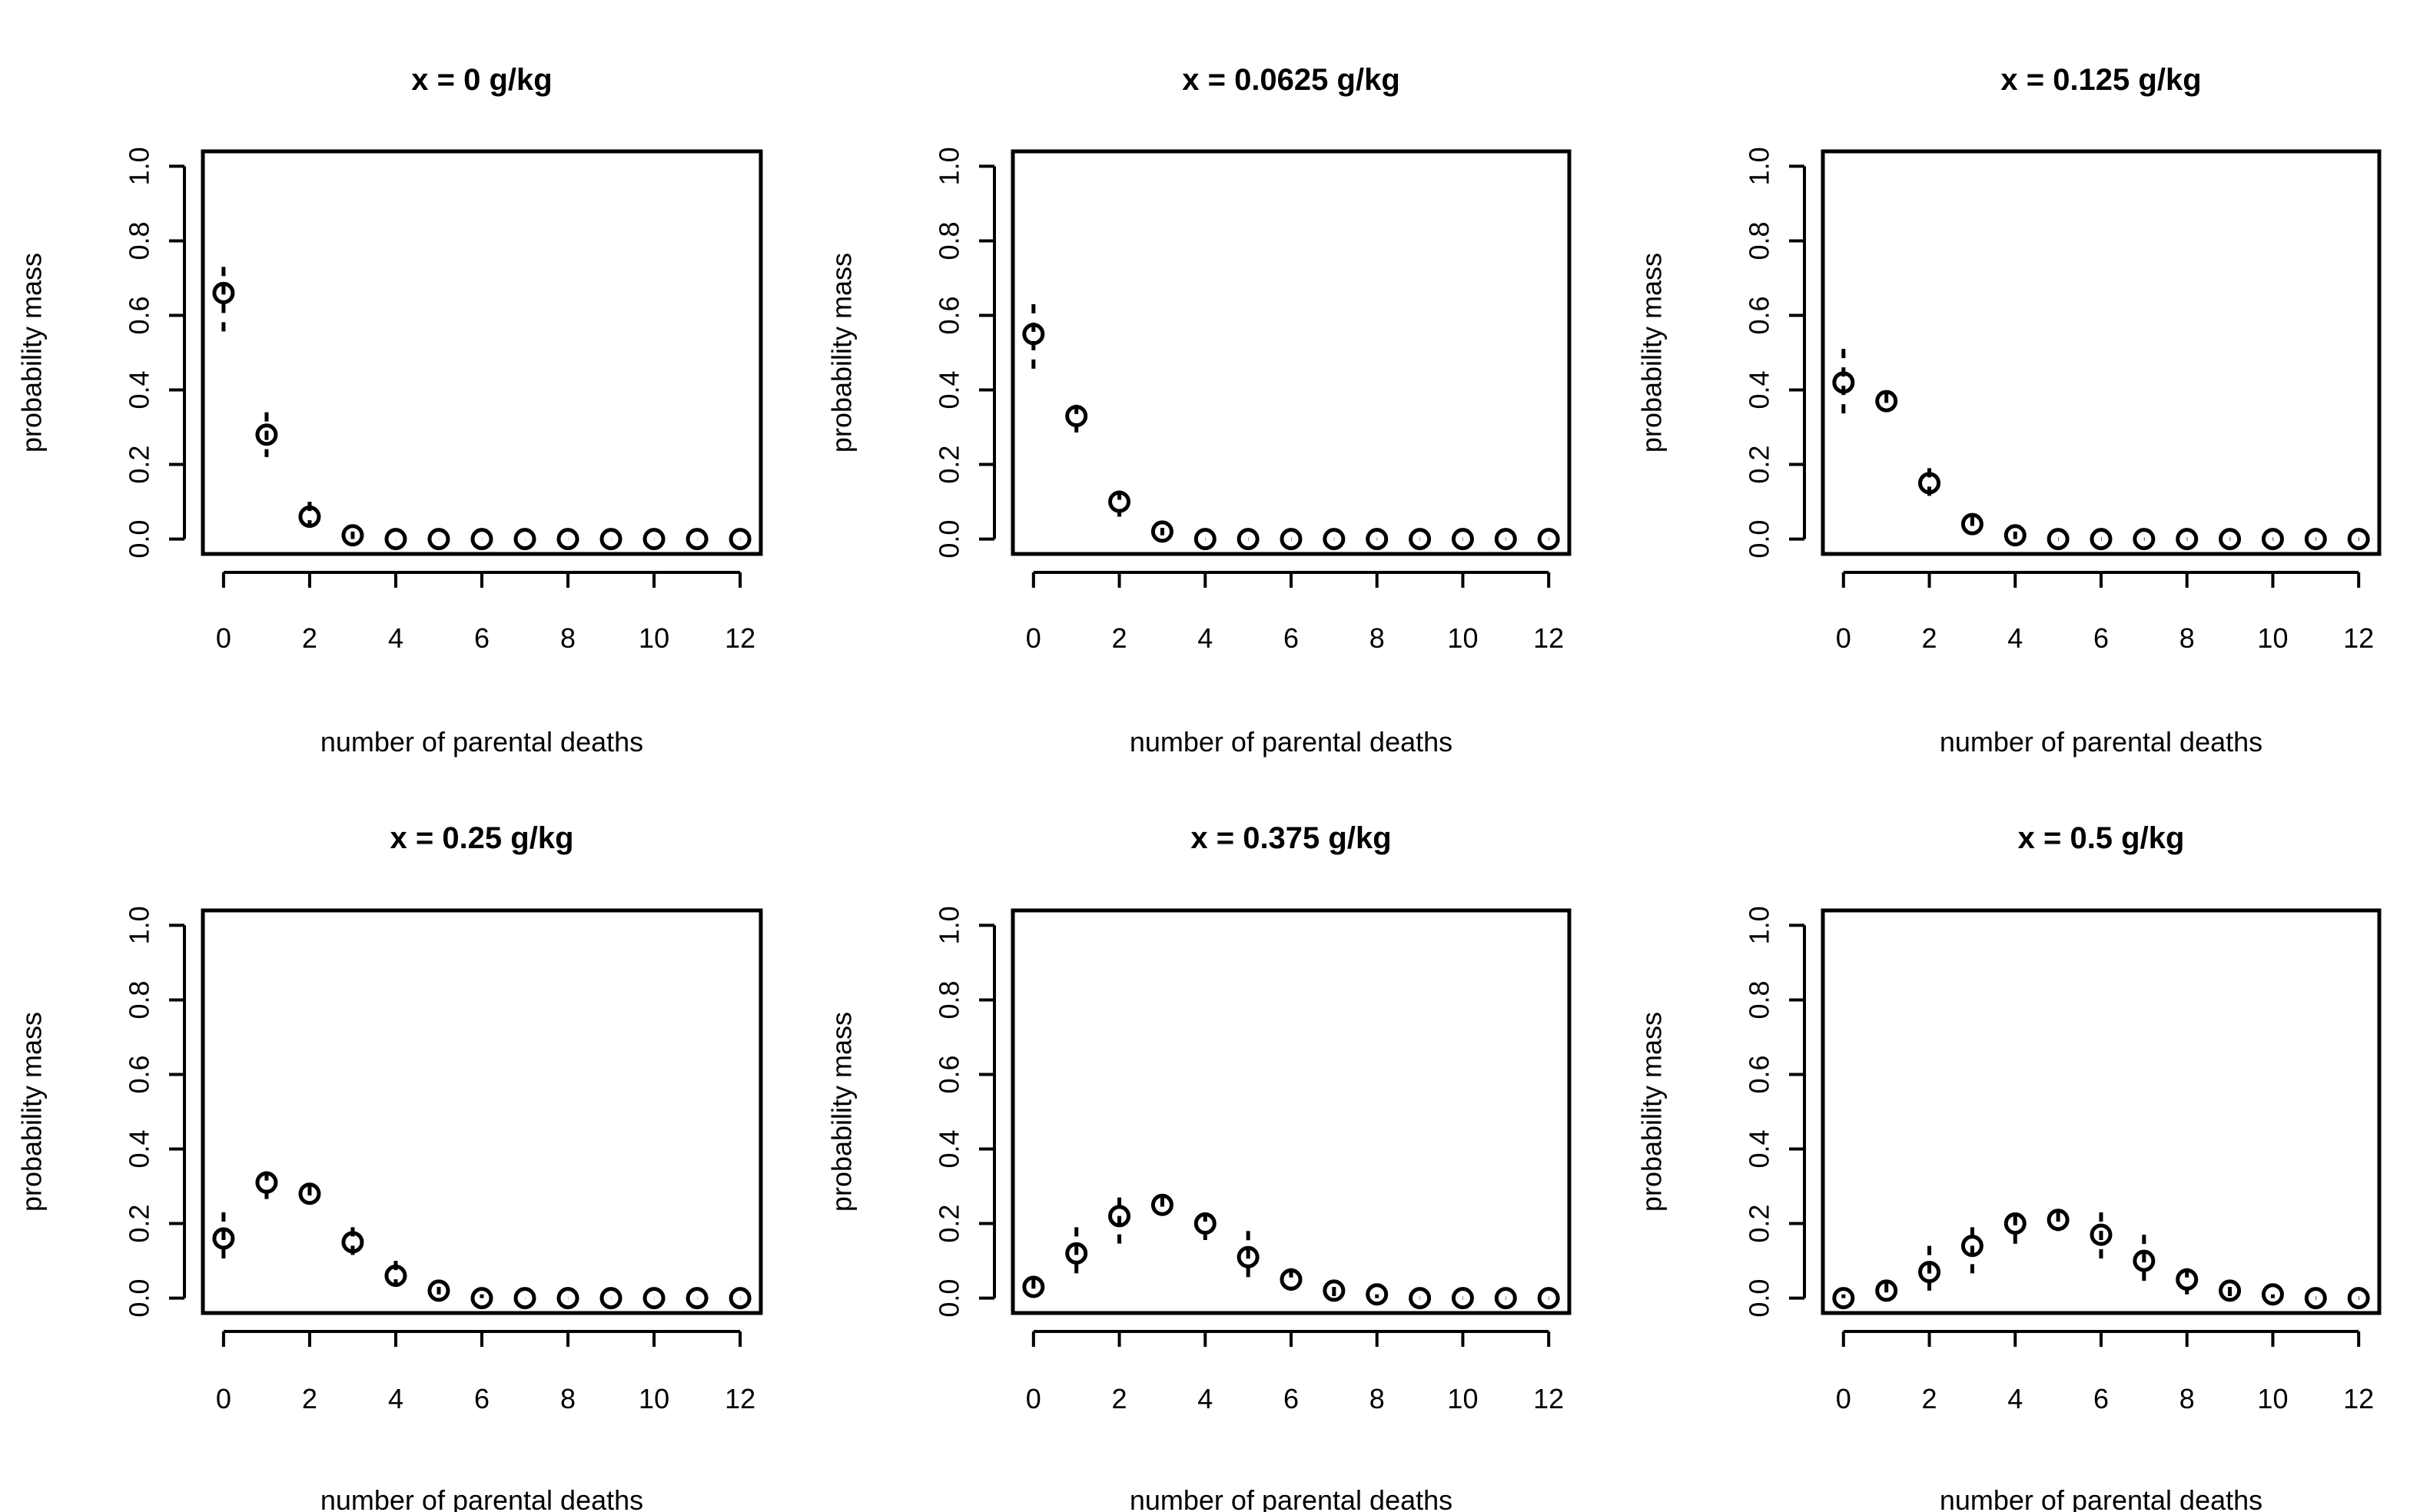 Image resolution: width=2420 pixels, height=1512 pixels. What do you see at coordinates (1290, 838) in the screenshot?
I see `chart-title: x = 0.375 g/kg` at bounding box center [1290, 838].